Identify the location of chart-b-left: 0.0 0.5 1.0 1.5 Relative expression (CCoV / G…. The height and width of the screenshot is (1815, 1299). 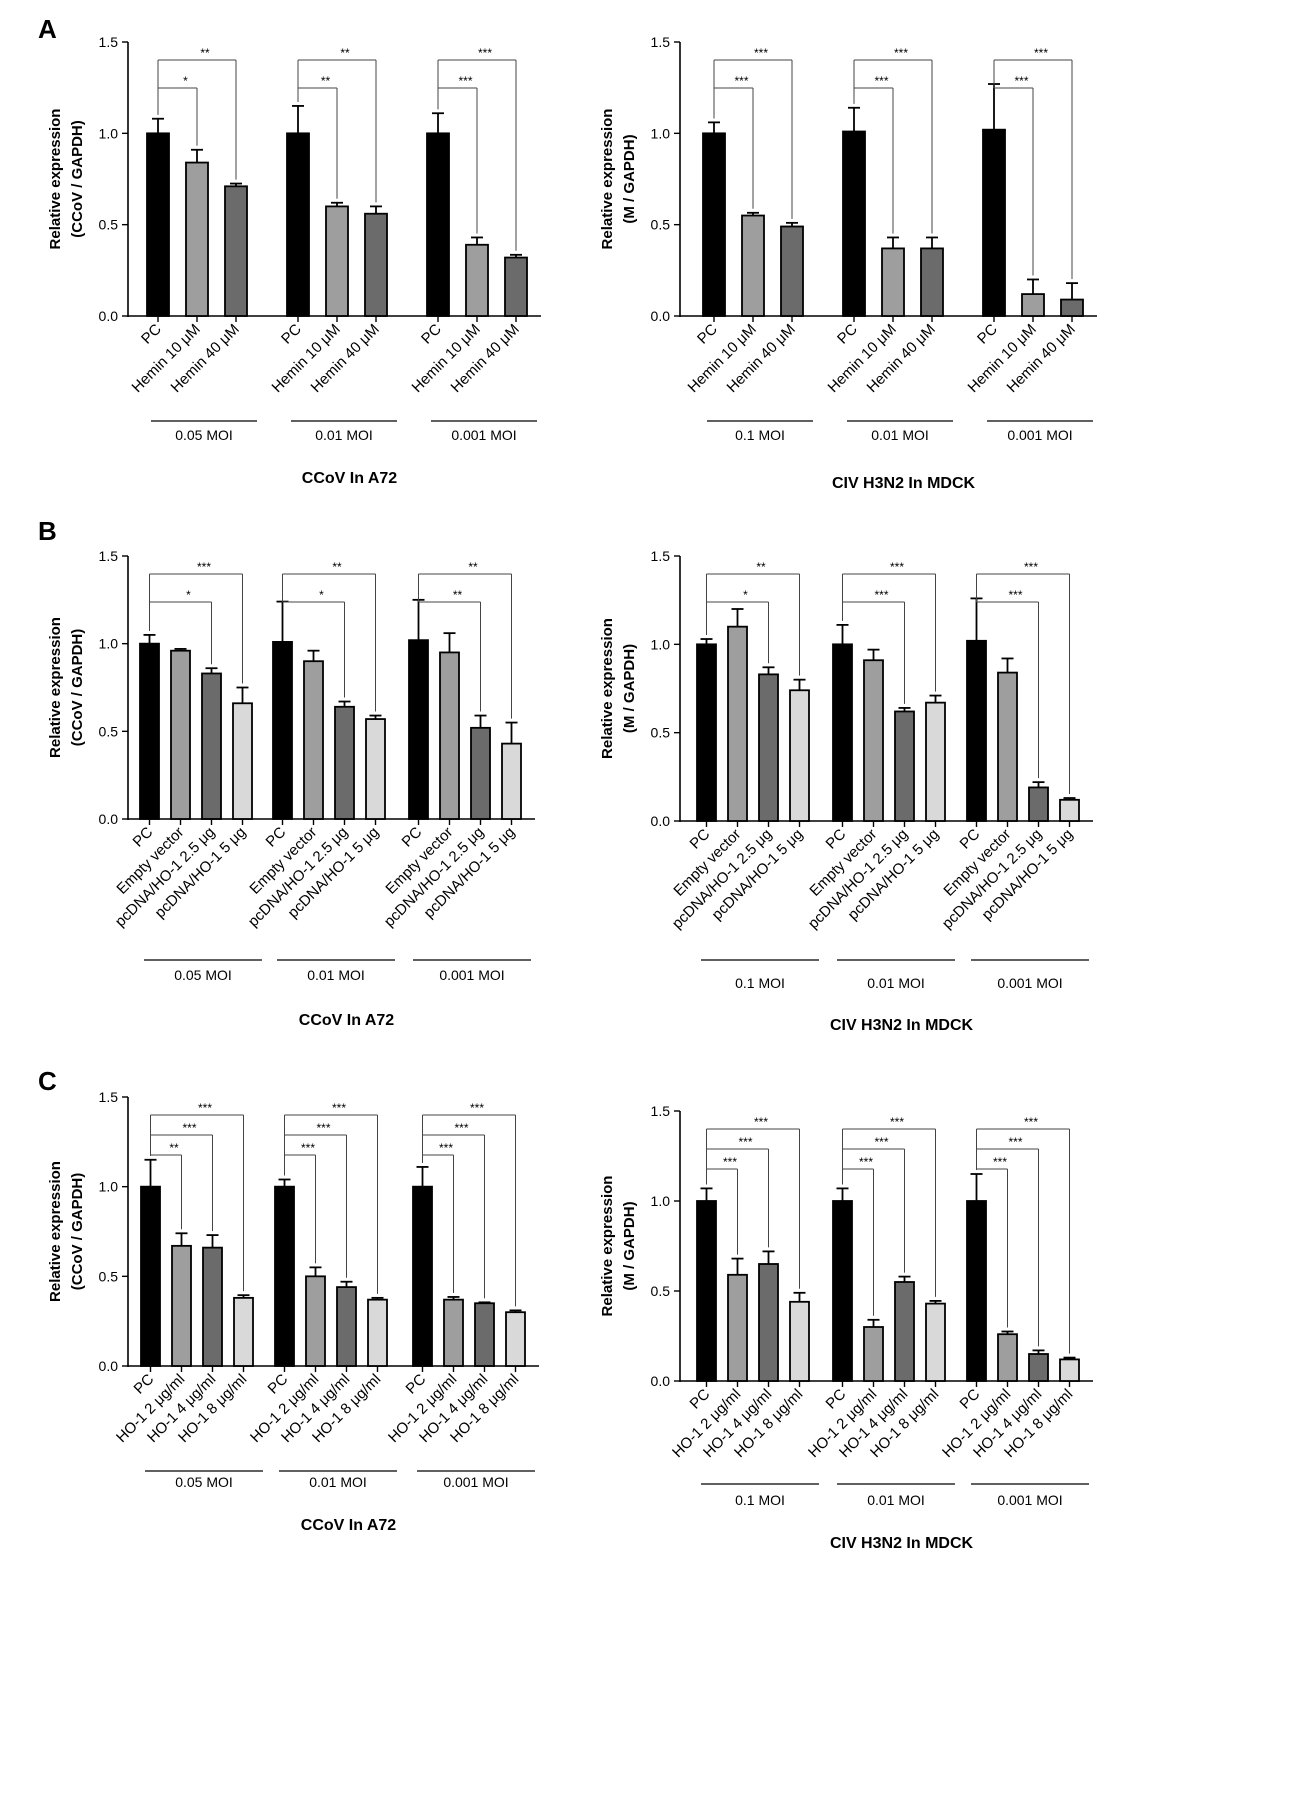
(291, 788).